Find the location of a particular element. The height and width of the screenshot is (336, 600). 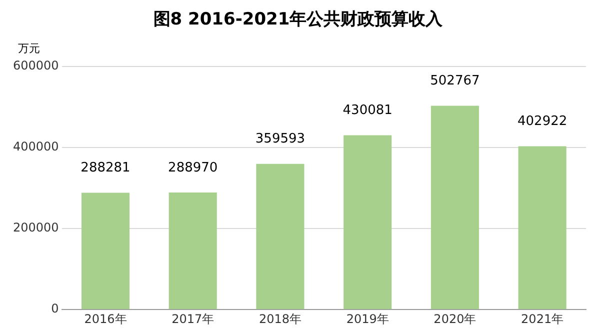

x-tick-label: 2020年 is located at coordinates (455, 319).